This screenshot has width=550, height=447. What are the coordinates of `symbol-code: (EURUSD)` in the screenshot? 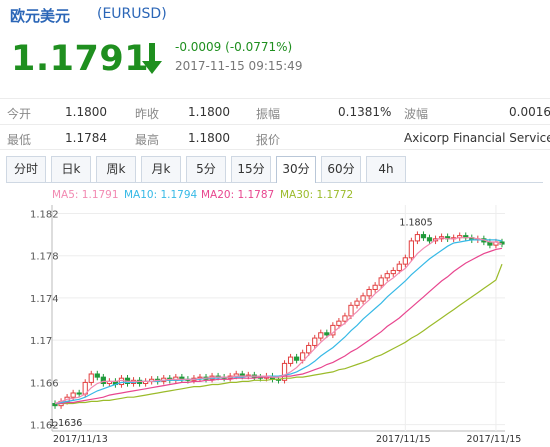 It's located at (132, 14).